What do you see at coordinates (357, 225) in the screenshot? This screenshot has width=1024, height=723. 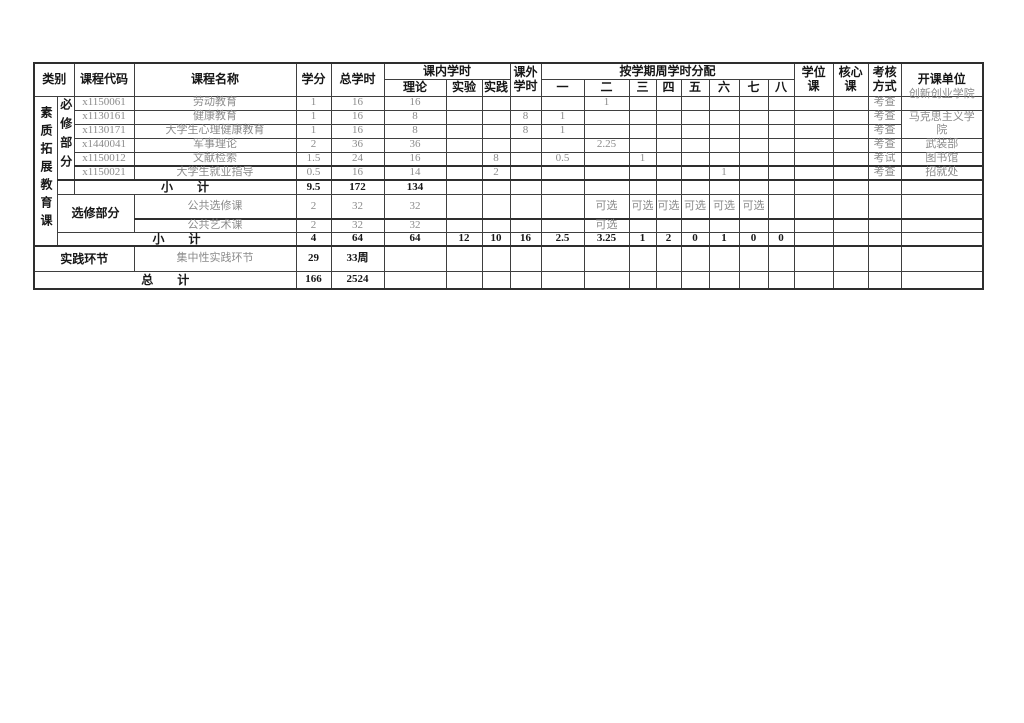 I see `cell-total-hours: 32` at bounding box center [357, 225].